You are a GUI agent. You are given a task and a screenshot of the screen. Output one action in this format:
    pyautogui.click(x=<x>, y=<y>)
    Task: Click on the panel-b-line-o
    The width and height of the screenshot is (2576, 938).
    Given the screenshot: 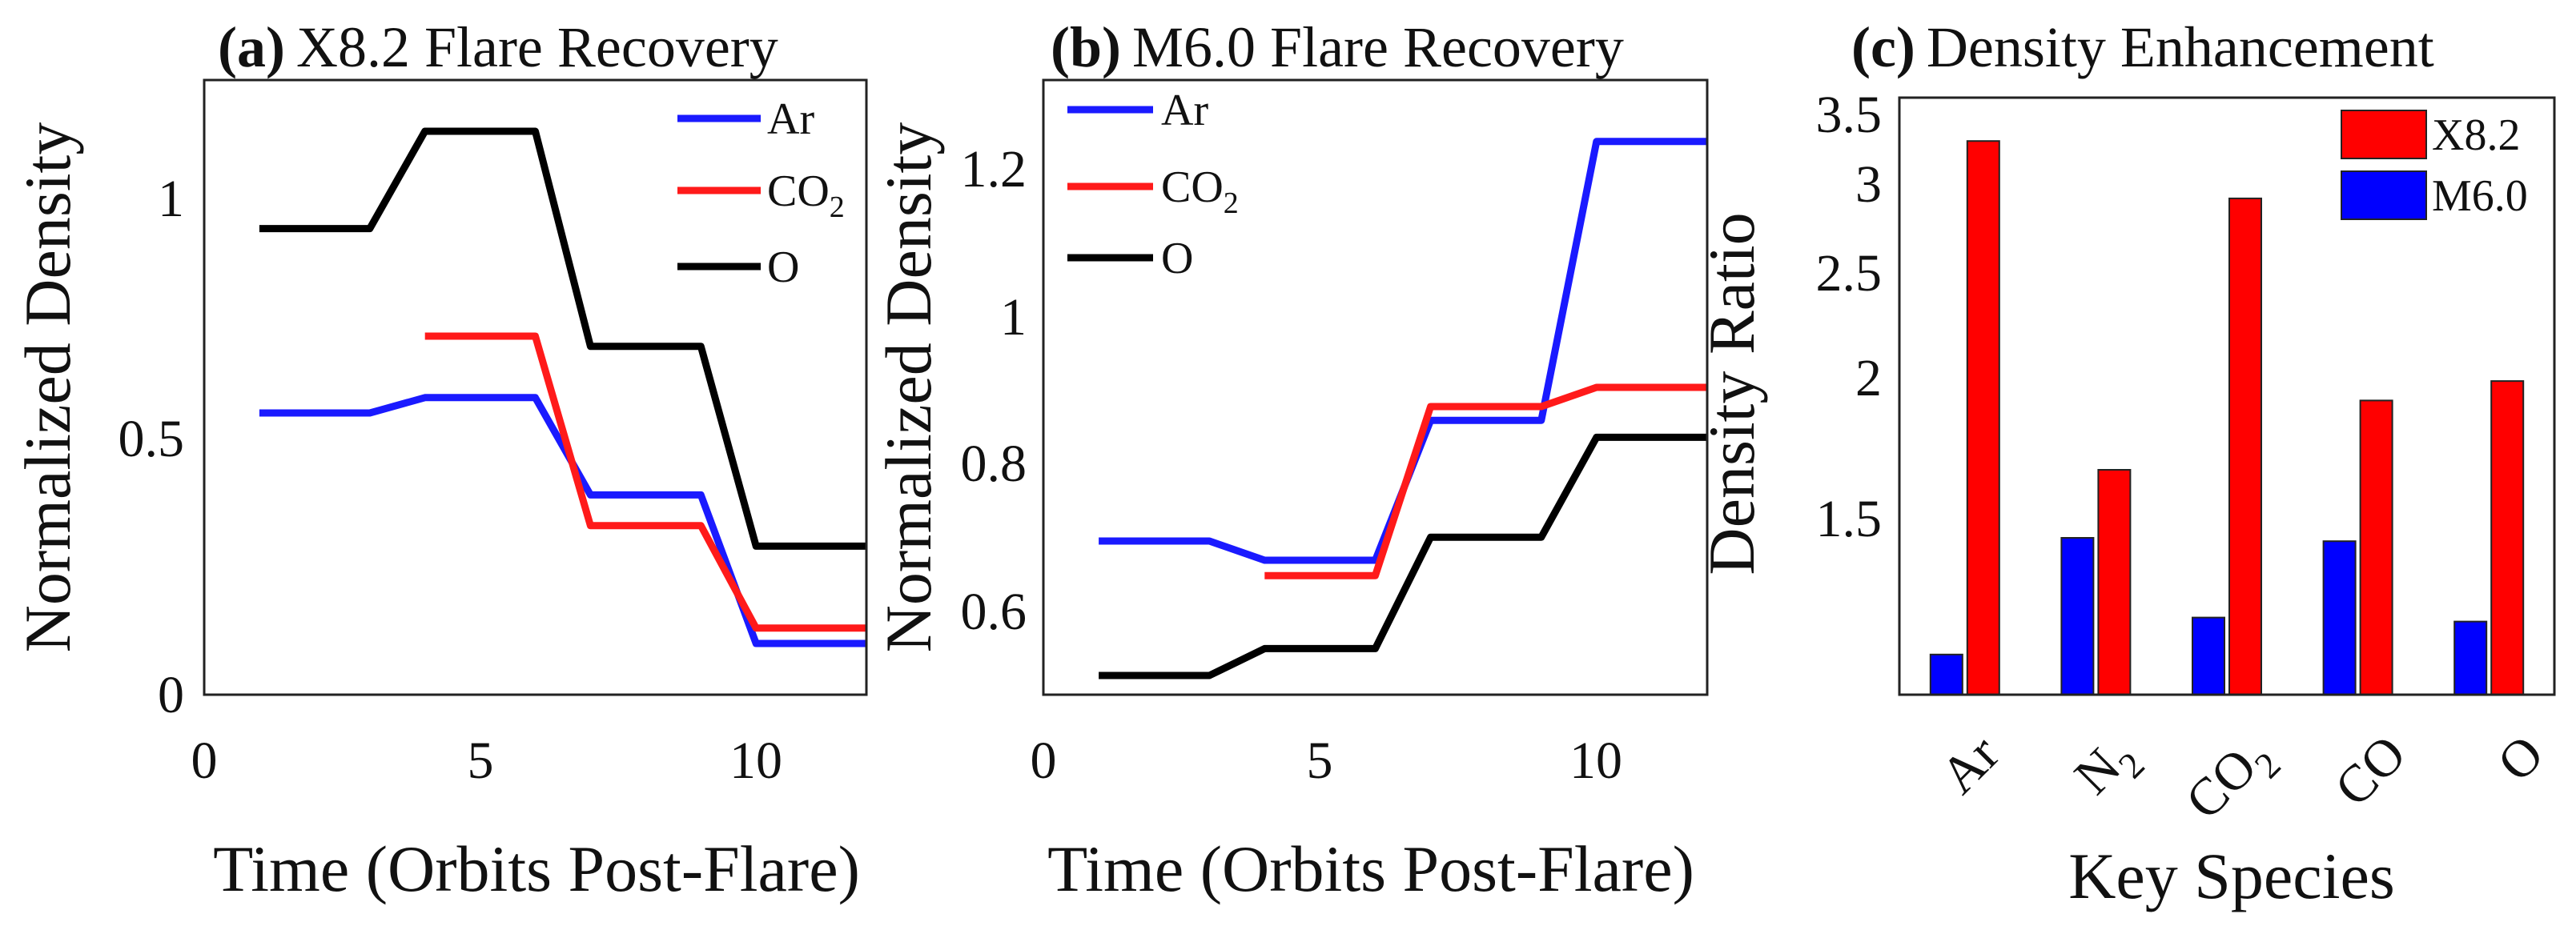 What is the action you would take?
    pyautogui.click(x=1403, y=556)
    